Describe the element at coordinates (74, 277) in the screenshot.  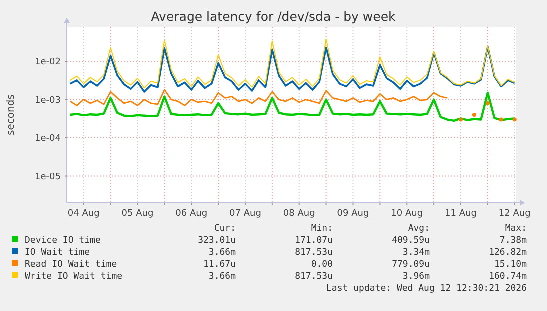
I see `legend-label: Write IO Wait time` at that location.